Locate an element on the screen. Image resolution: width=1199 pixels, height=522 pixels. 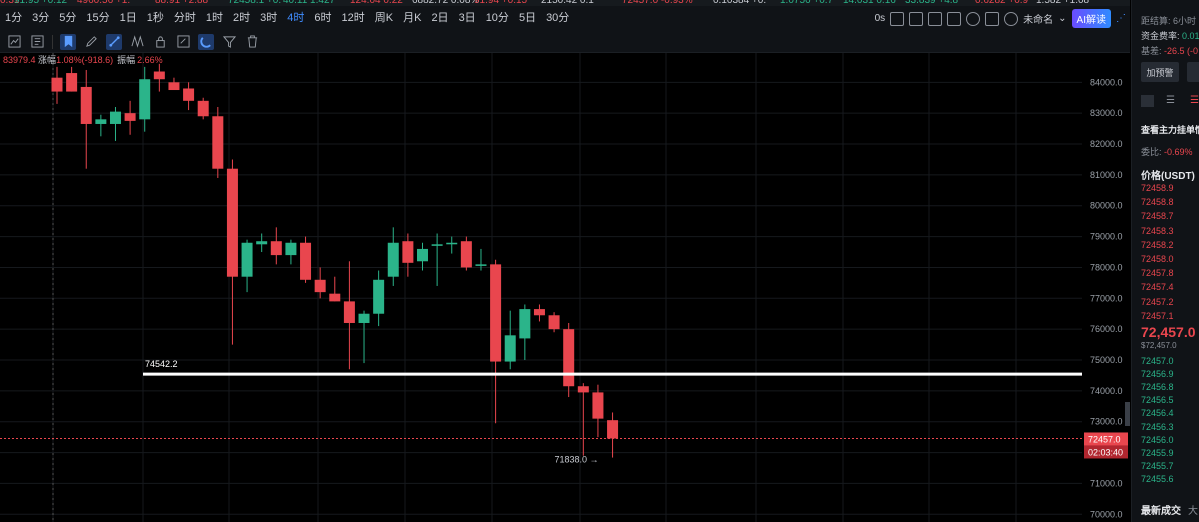
trash-icon is located at coordinates (252, 42).